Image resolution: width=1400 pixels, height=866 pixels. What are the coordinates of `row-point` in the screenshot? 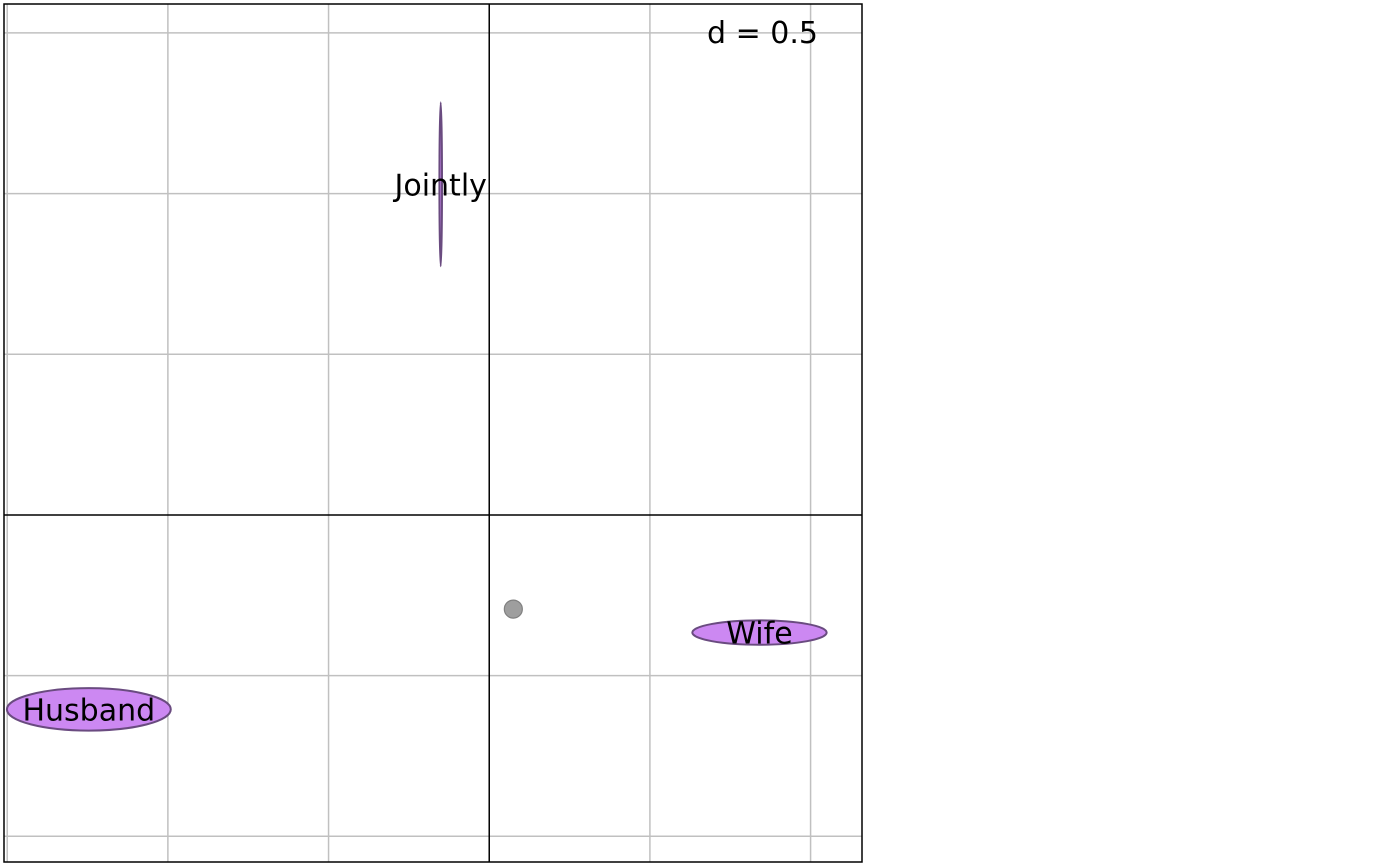 It's located at (513, 609).